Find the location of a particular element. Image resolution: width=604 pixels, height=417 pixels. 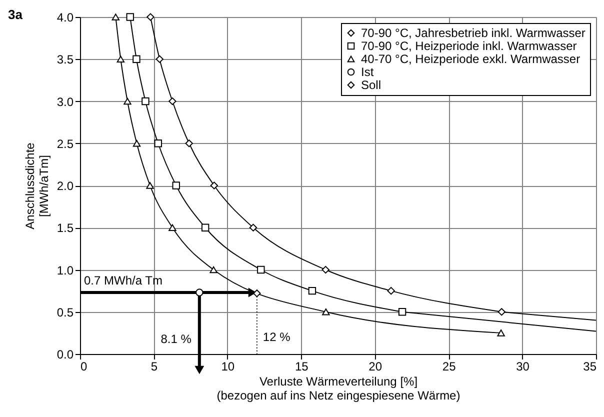

legend-label: 70-90 °C, Heizperiode inkl. Warmwasser is located at coordinates (469, 46).